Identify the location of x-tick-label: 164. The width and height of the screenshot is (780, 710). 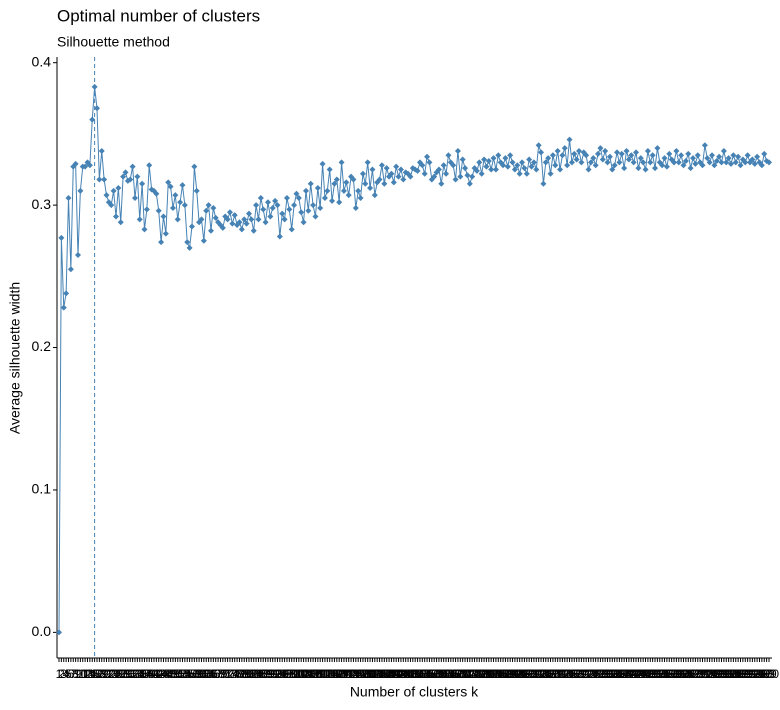
(446, 674).